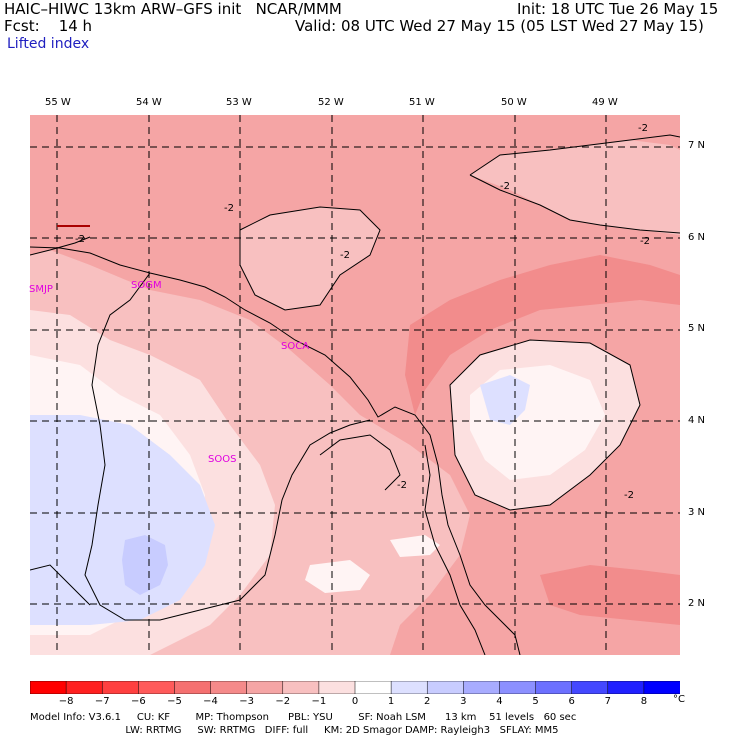 The height and width of the screenshot is (740, 740). What do you see at coordinates (697, 603) in the screenshot?
I see `lat-label: 2 N` at bounding box center [697, 603].